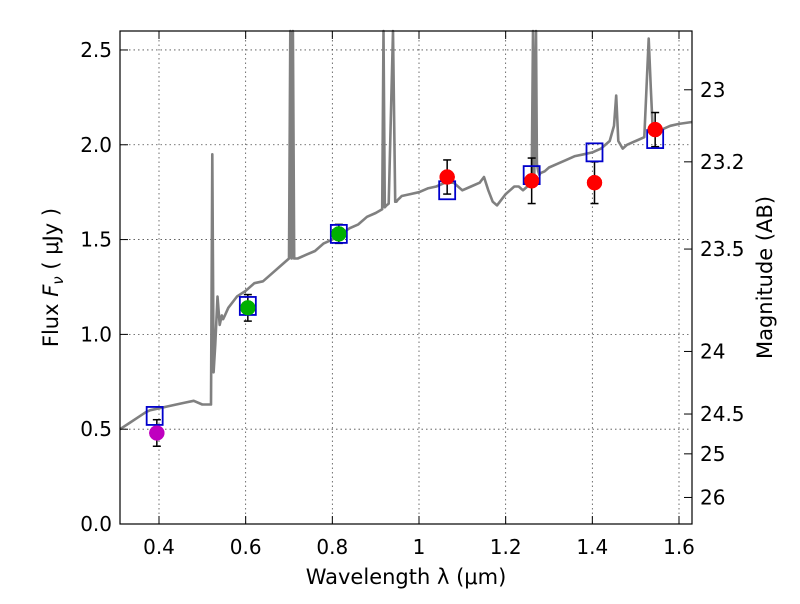 The image size is (800, 604). I want to click on y-axis-label-prefix: Flux, so click(51, 322).